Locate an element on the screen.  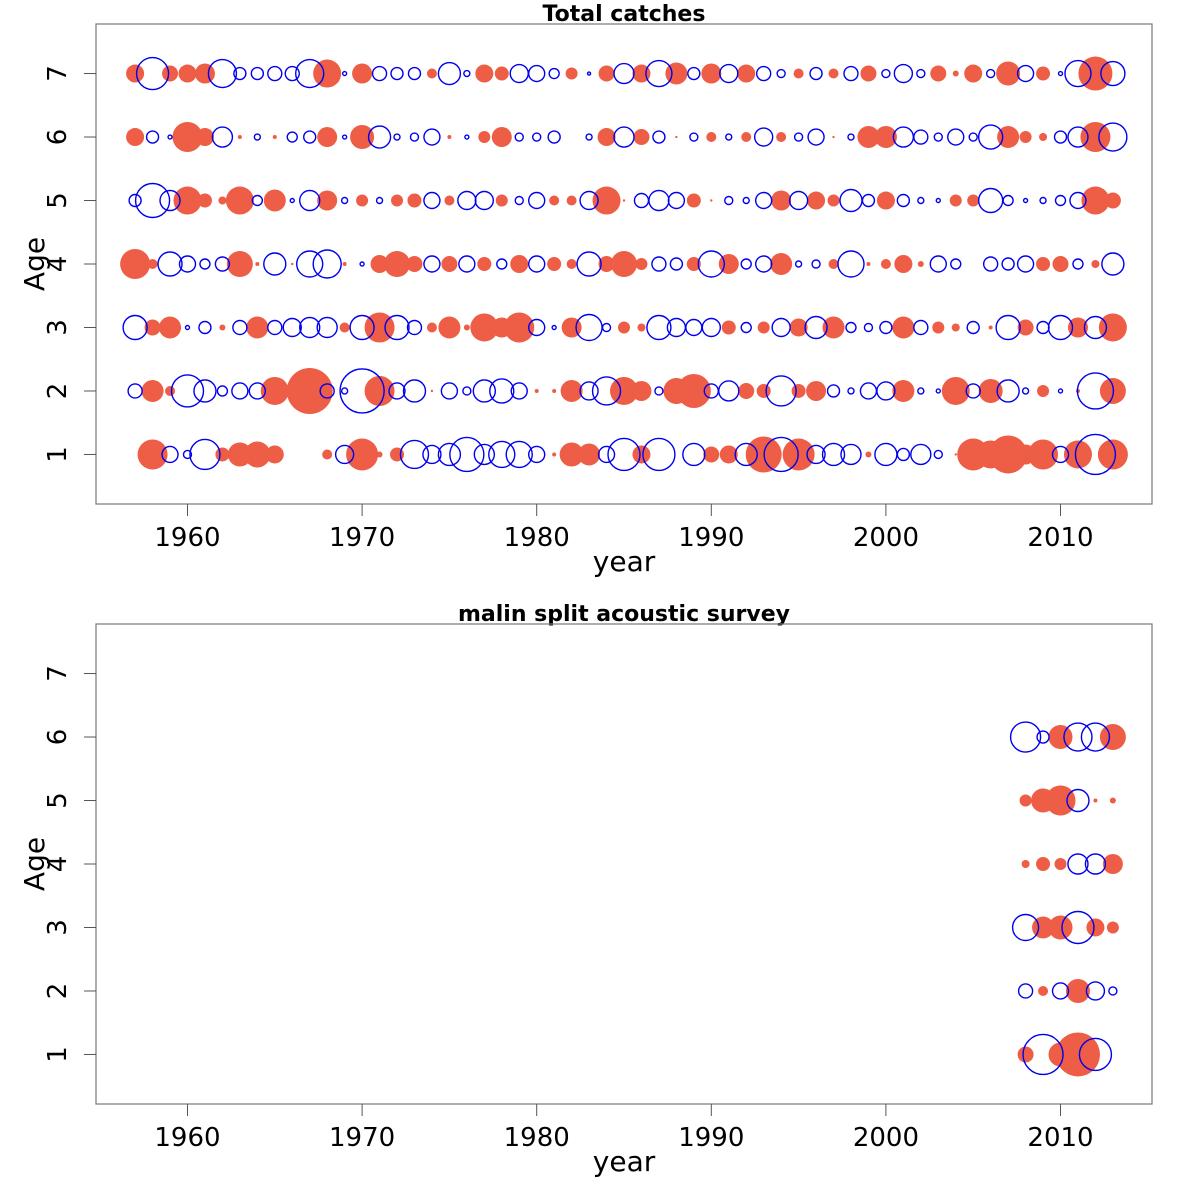
x-tick-label: 1970 is located at coordinates (362, 538).